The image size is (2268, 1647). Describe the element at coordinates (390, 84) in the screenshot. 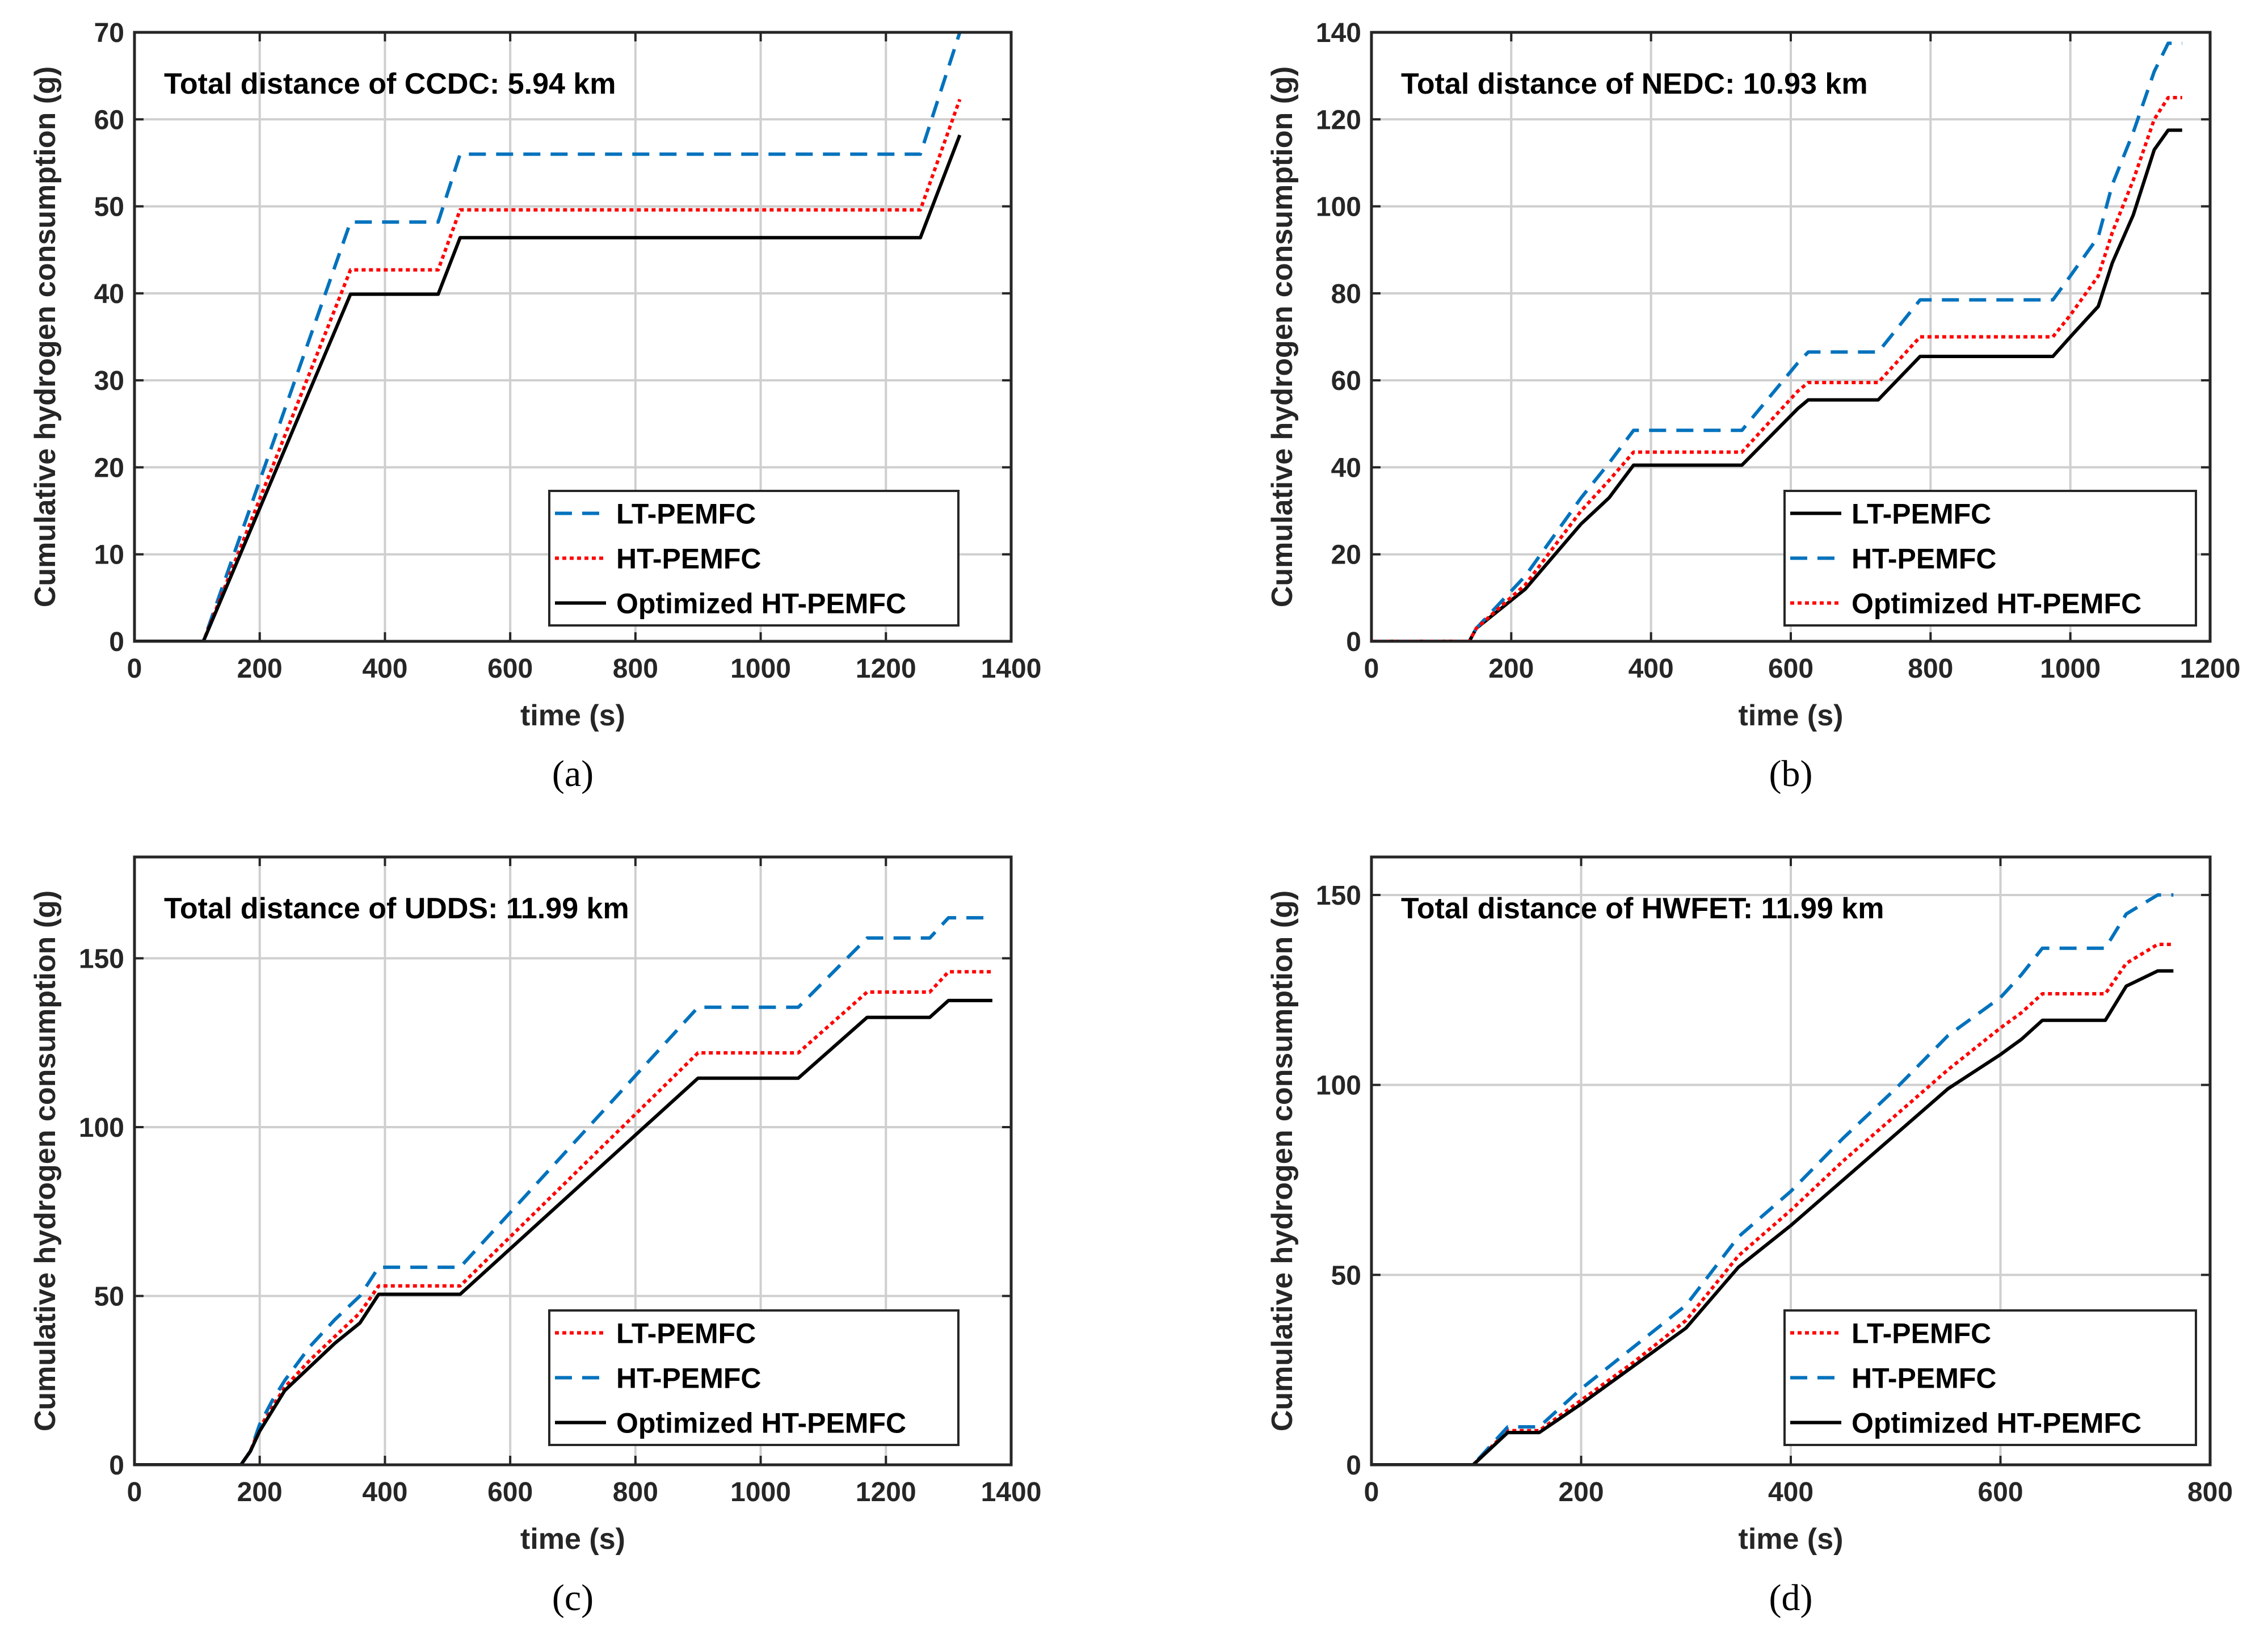

I see `distance-annotation: Total distance of CCDC: 5.94 km` at that location.